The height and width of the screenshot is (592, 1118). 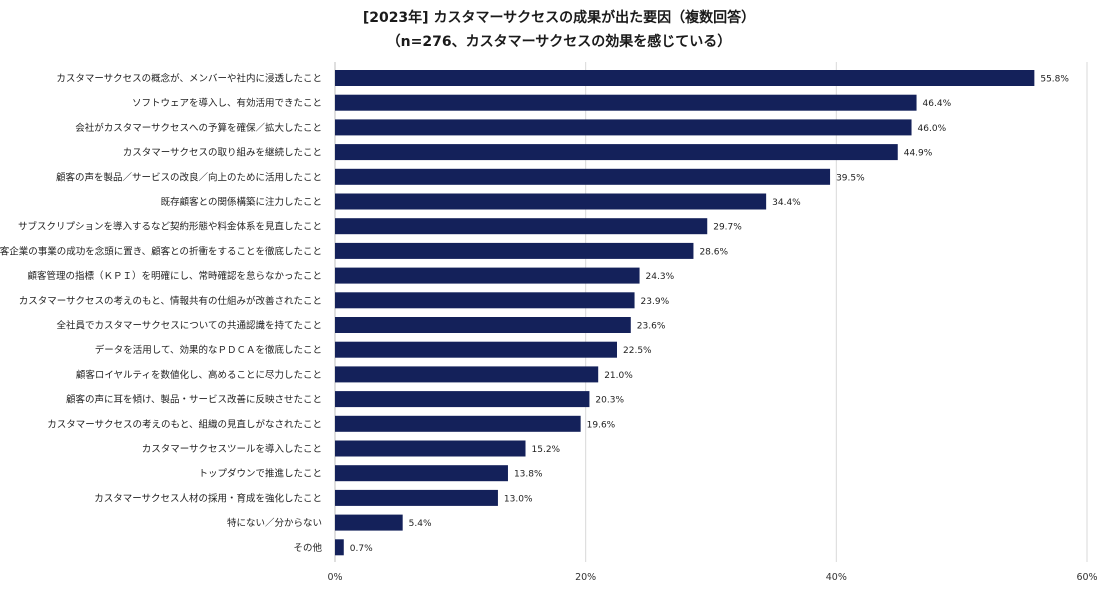 I want to click on value-label: 5.4%, so click(x=420, y=524).